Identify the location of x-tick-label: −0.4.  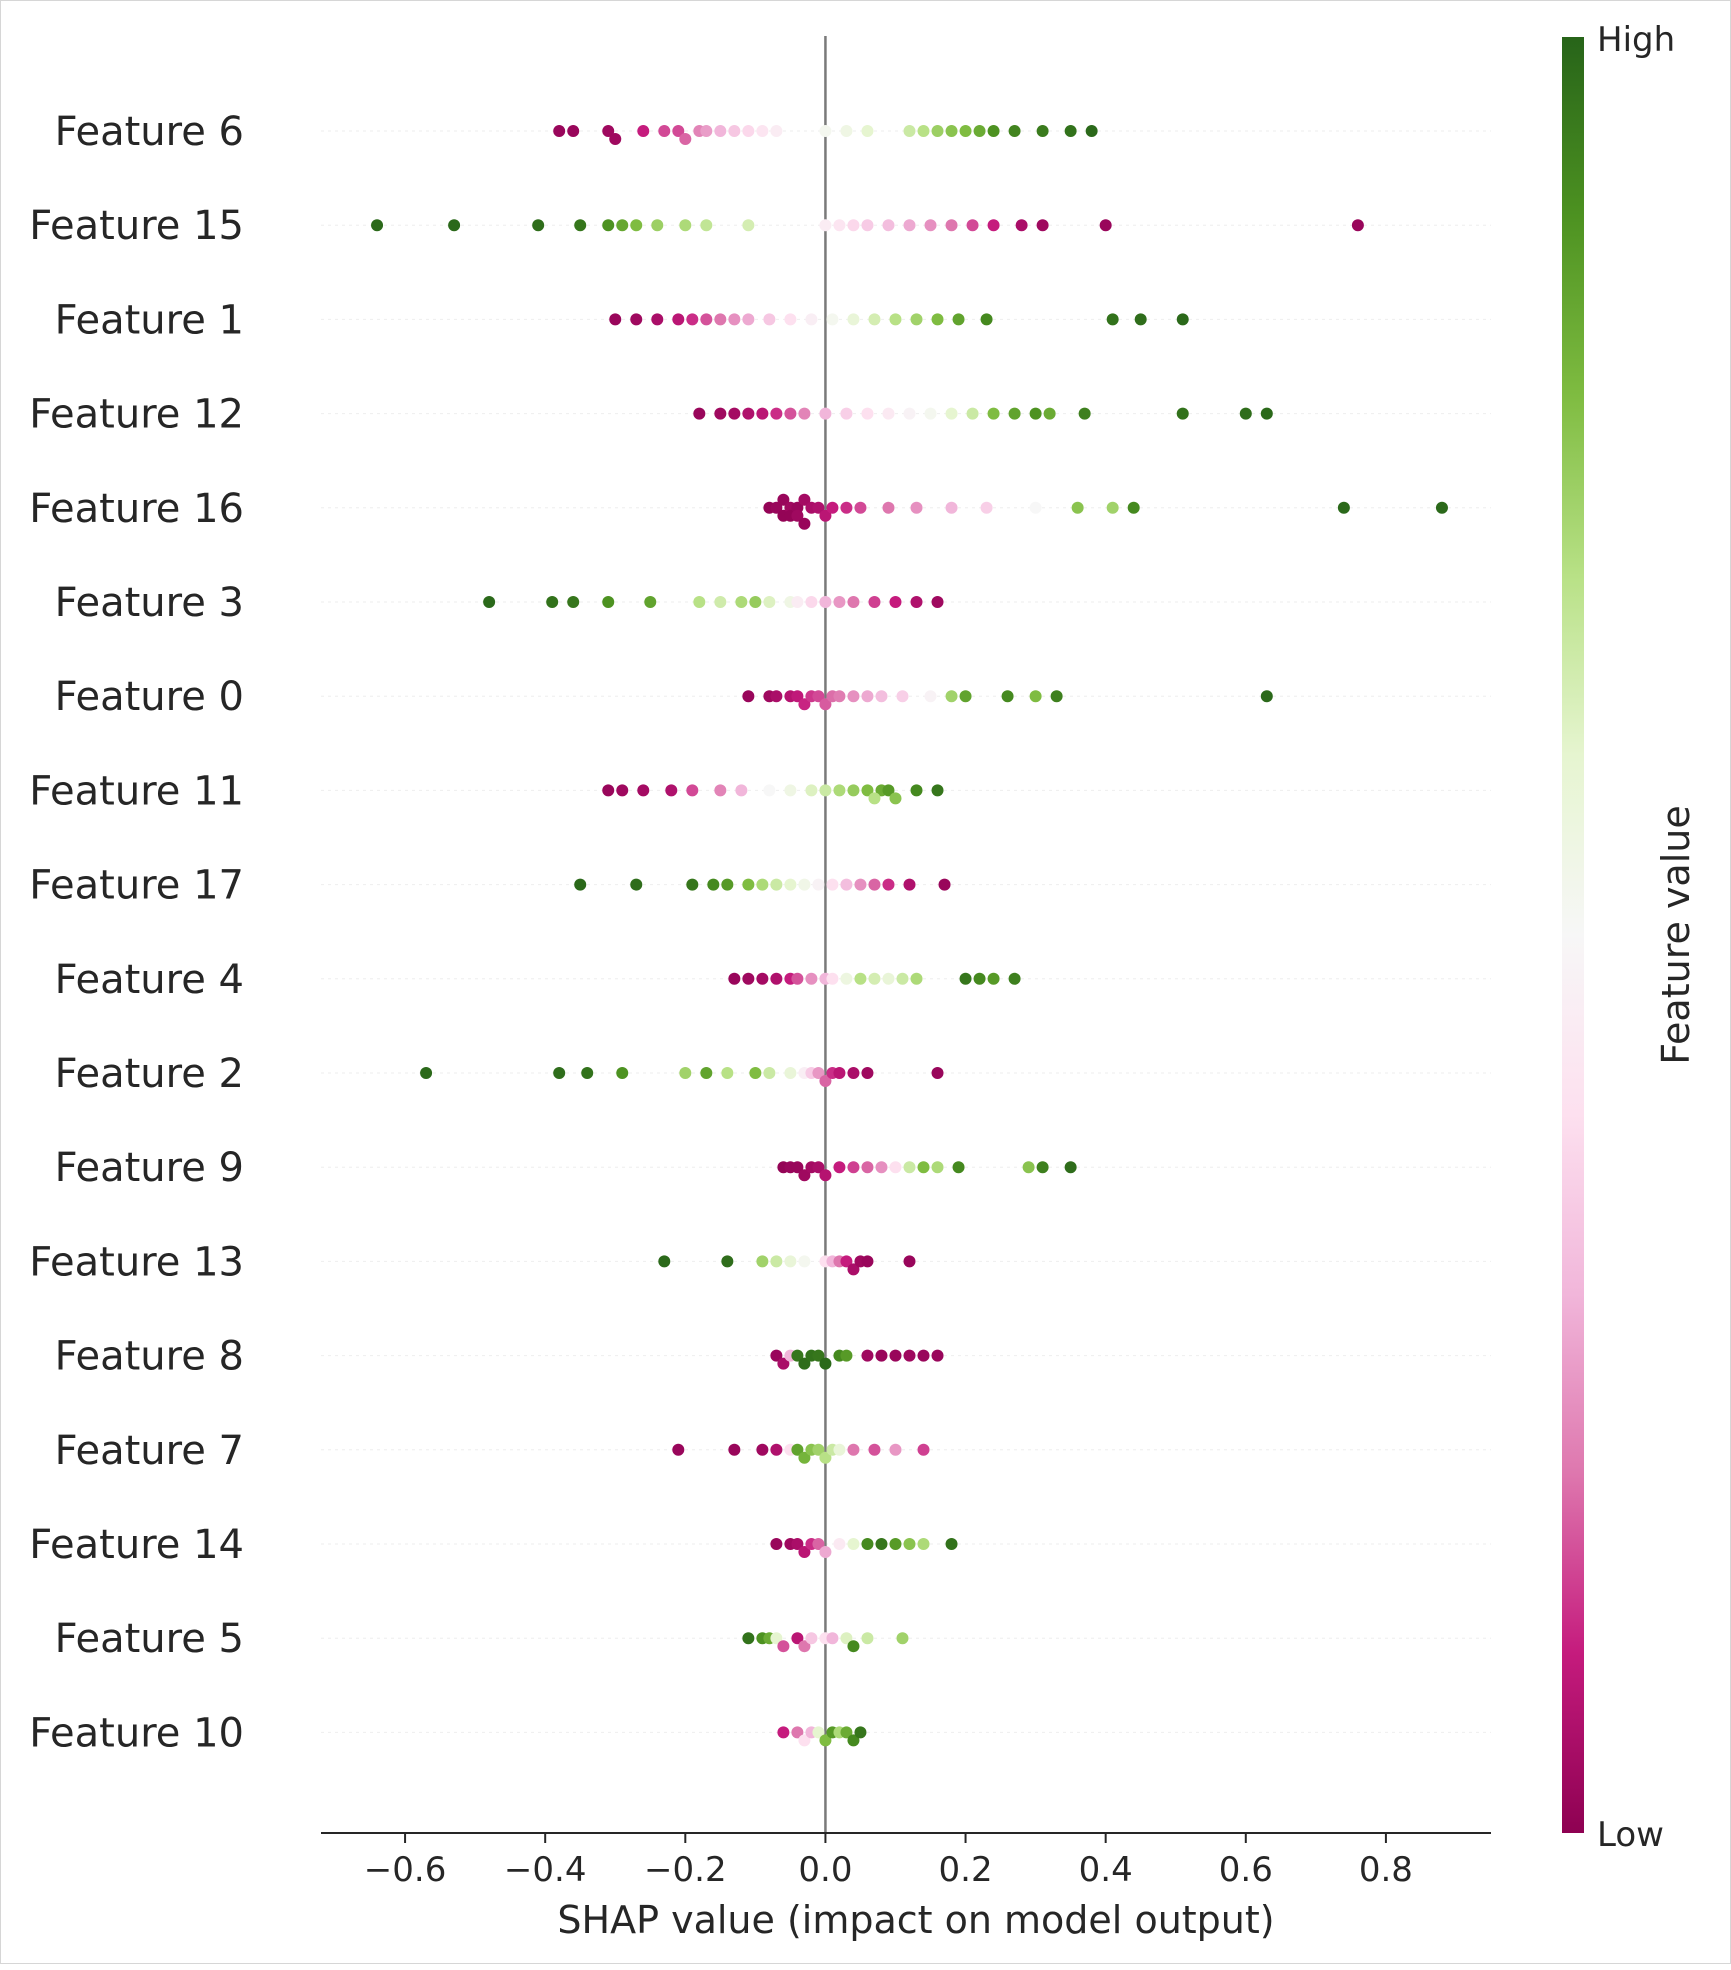
(545, 1870).